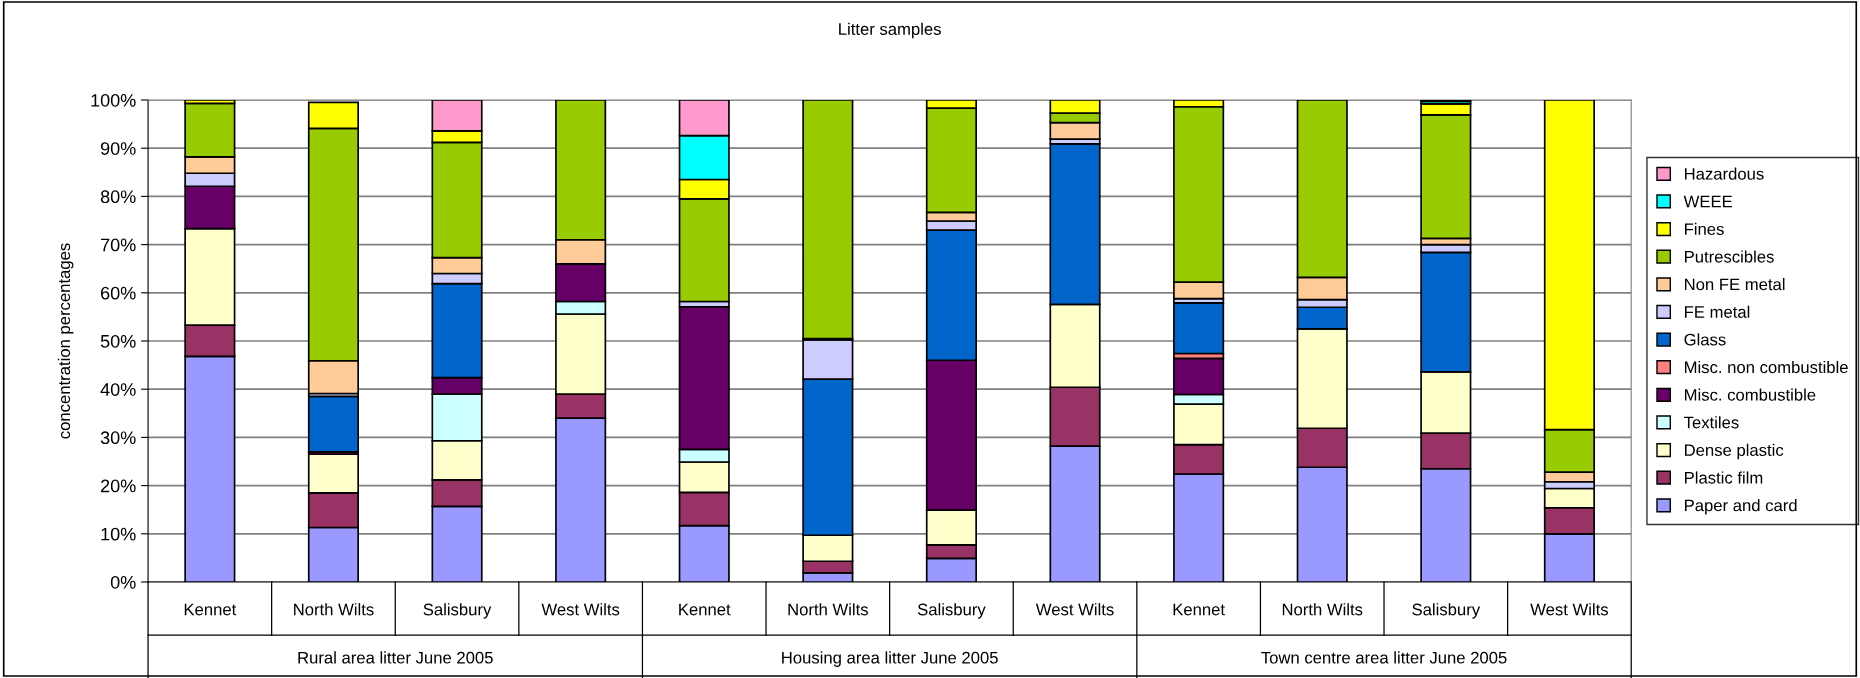  I want to click on y-tick-label: 80%, so click(118, 197).